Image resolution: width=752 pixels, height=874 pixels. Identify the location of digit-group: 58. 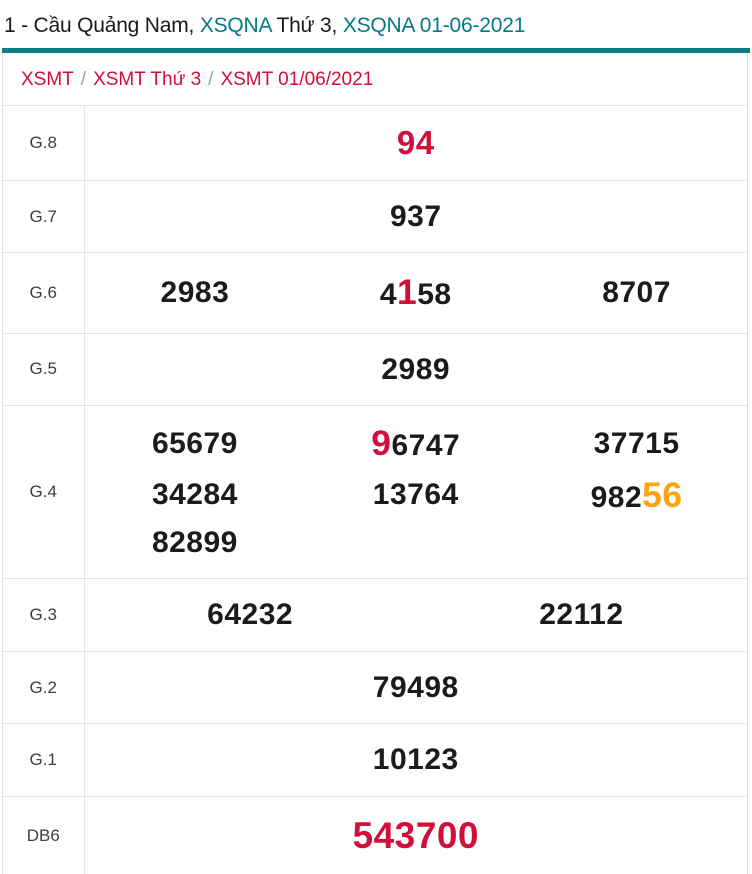
(434, 295).